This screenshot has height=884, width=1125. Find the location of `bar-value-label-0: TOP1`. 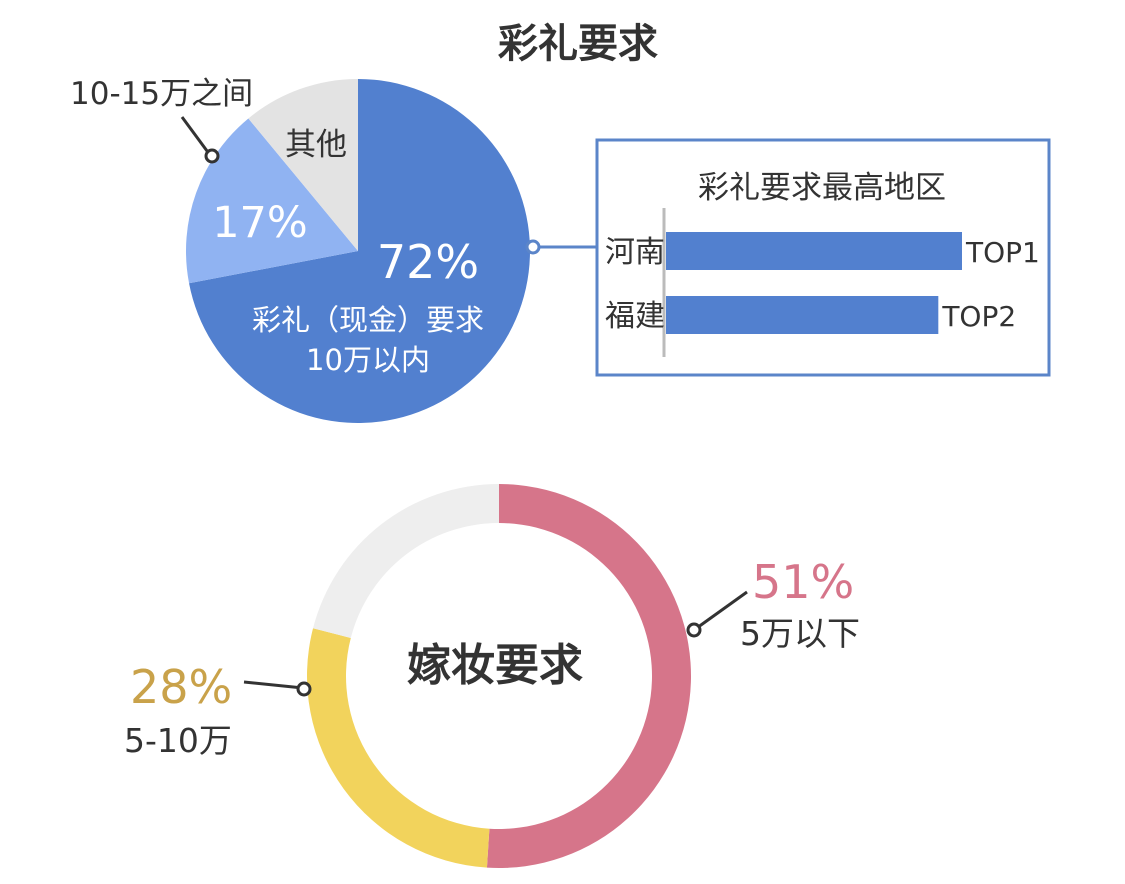

bar-value-label-0: TOP1 is located at coordinates (1002, 252).